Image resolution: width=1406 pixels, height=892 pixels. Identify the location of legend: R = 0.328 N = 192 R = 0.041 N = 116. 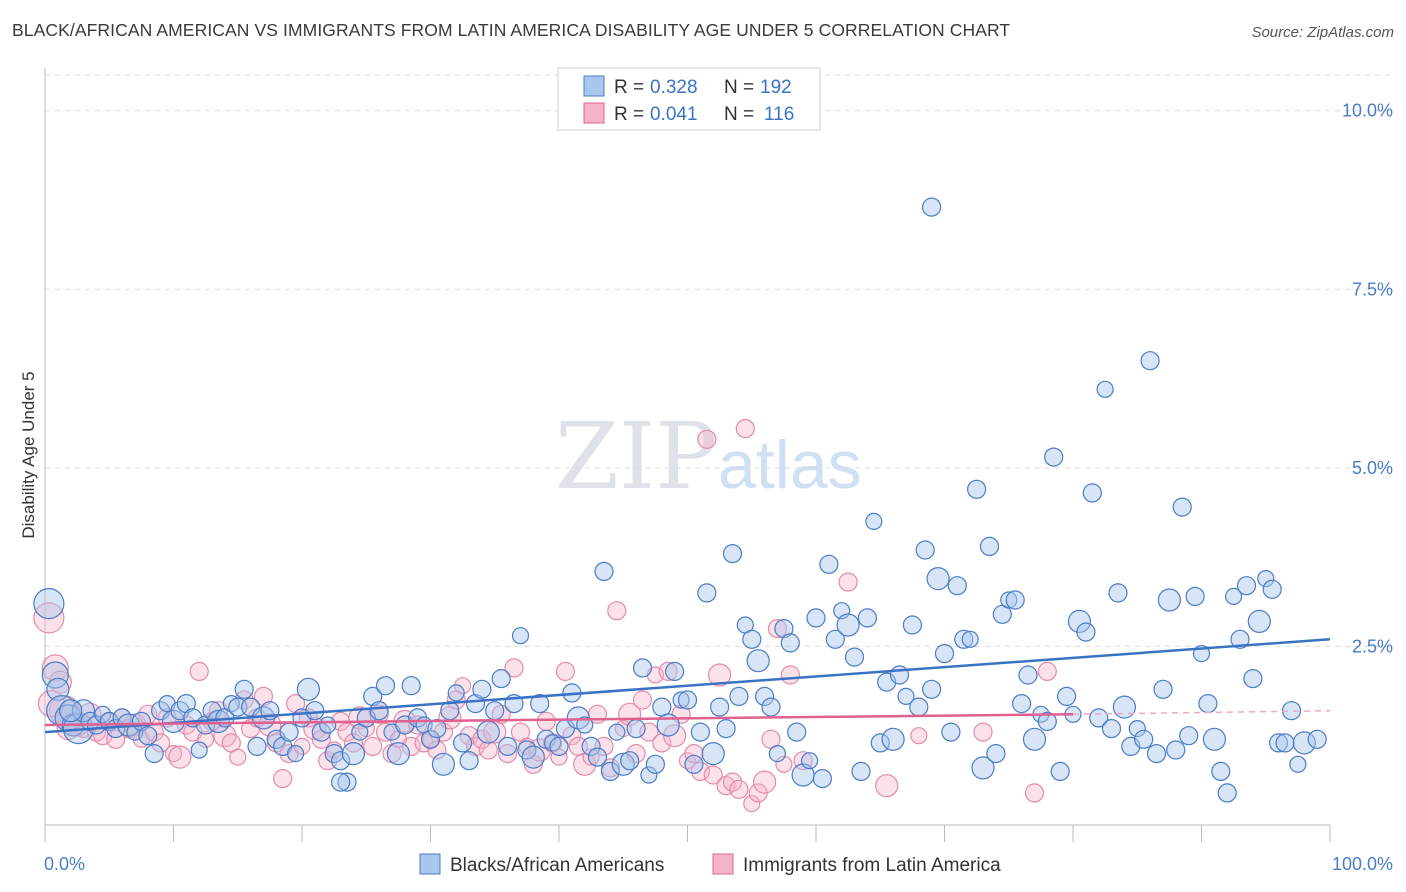
(689, 99).